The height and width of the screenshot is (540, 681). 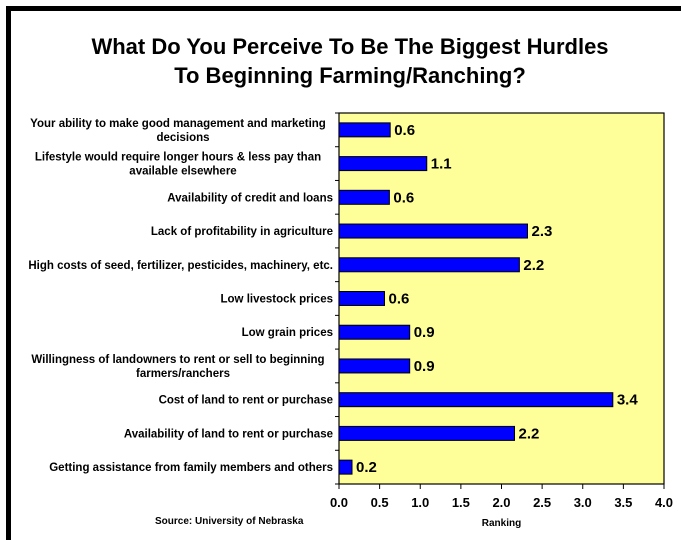 I want to click on x-tick-label: 2.5, so click(x=542, y=502).